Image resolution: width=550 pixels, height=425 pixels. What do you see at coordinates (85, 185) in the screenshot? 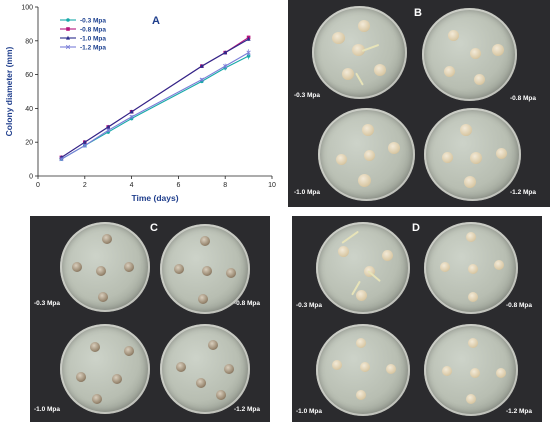
I see `x-tick-label: 2` at bounding box center [85, 185].